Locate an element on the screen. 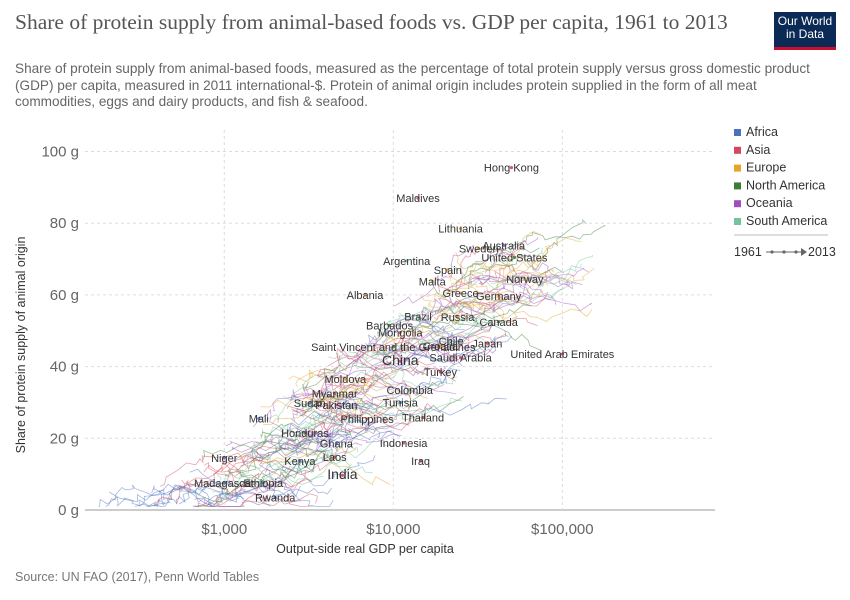  country-point: Chile is located at coordinates (451, 342).